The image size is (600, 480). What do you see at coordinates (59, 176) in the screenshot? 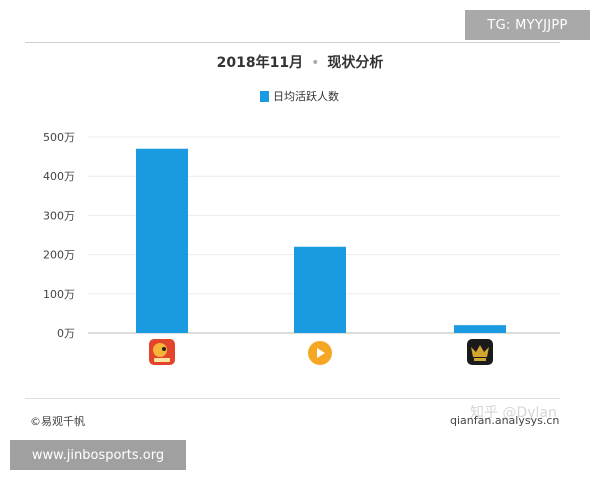
I see `y-tick-label: 400万` at bounding box center [59, 176].